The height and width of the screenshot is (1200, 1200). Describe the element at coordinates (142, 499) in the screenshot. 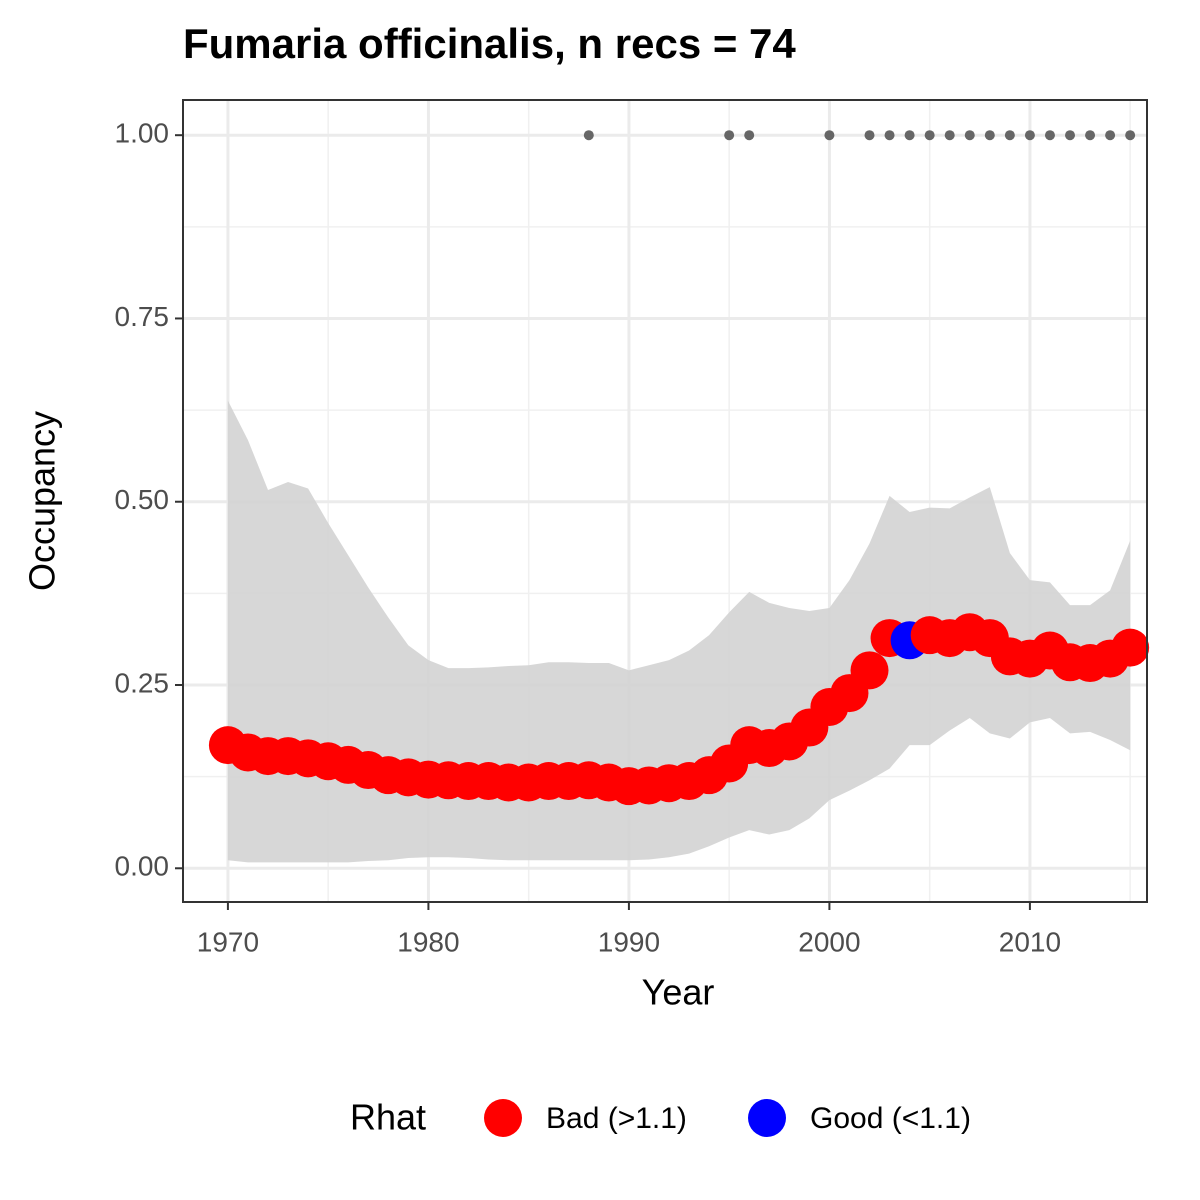

I see `y-tick-label: 0.50` at that location.